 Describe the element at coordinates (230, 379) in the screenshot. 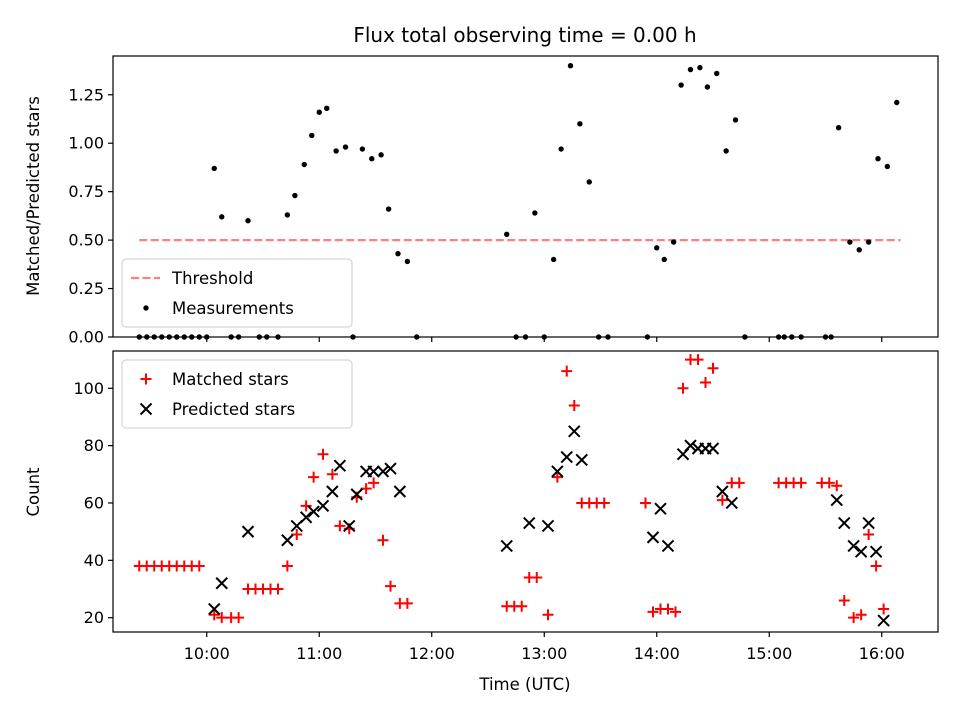

I see `legend-label: Matched stars` at that location.